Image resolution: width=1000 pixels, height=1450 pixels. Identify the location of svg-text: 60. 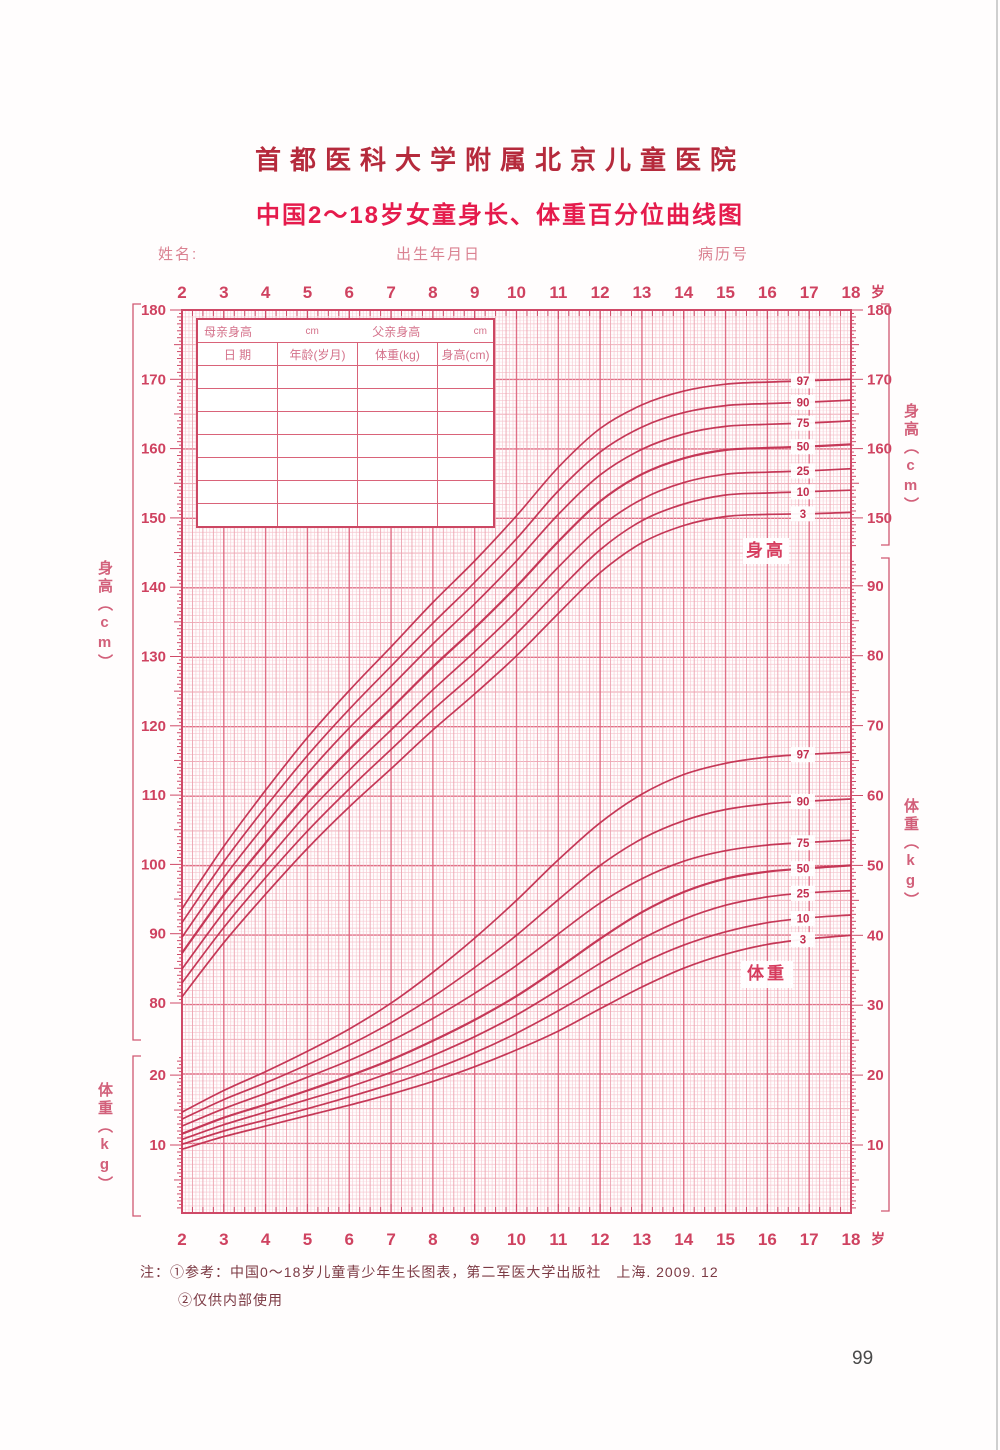
(875, 796).